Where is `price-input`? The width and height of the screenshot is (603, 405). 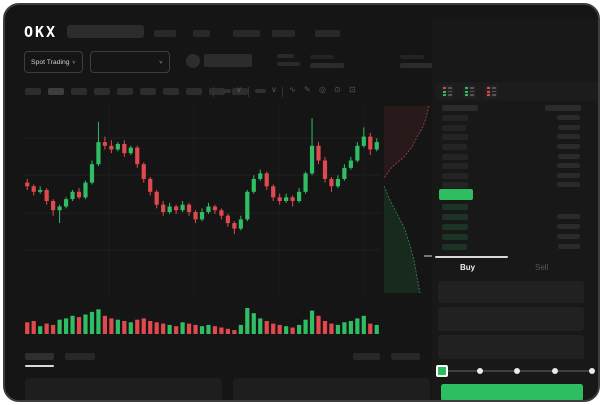
price-input is located at coordinates (511, 292).